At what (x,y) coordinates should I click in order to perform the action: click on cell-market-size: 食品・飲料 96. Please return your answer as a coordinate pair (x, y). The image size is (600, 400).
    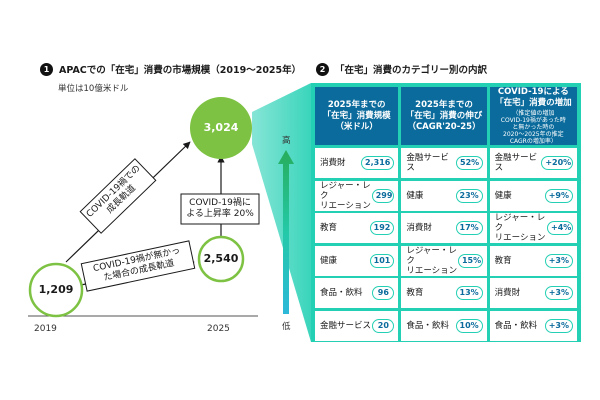
    Looking at the image, I should click on (357, 293).